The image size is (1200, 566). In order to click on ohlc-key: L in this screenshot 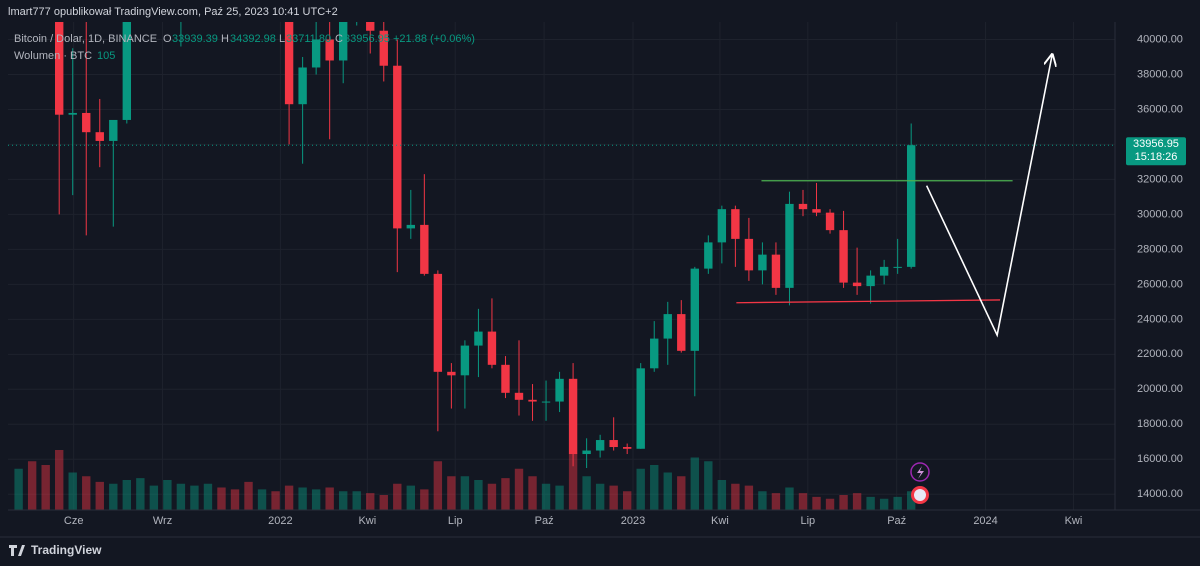, I will do `click(282, 39)`.